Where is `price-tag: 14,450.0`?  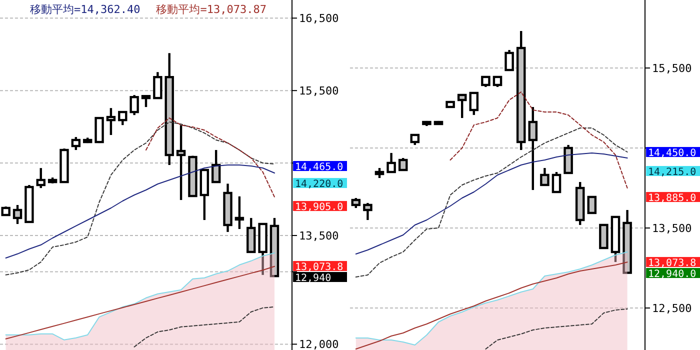
price-tag: 14,450.0 is located at coordinates (673, 153).